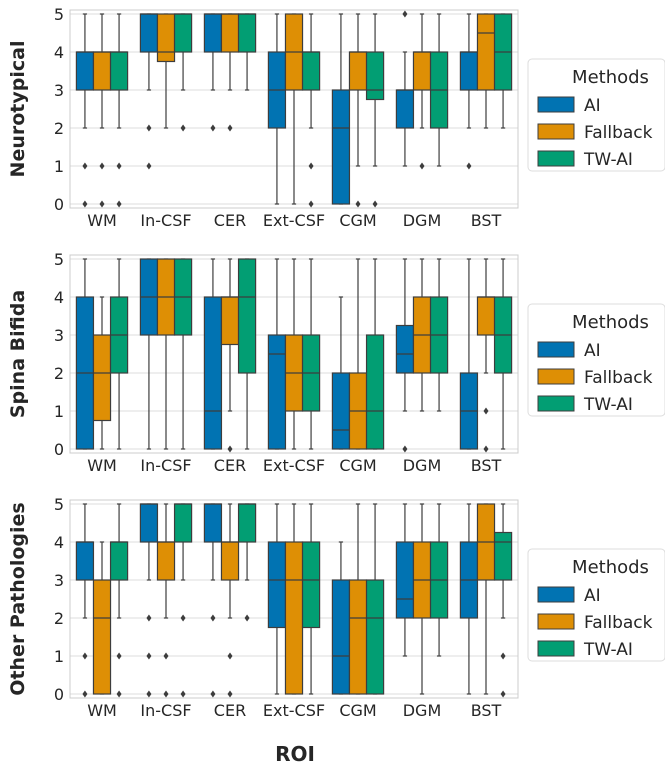  I want to click on x-tick-label: DGM, so click(422, 220).